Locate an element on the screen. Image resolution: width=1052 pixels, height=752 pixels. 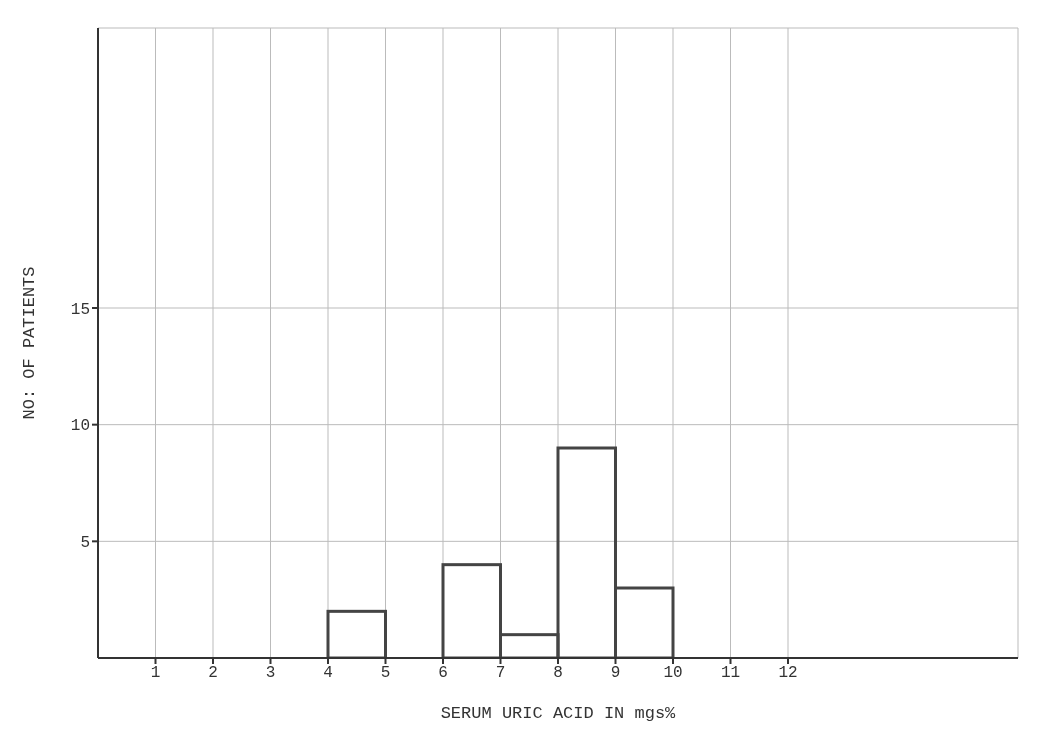
x-tick-label: 6 is located at coordinates (443, 673).